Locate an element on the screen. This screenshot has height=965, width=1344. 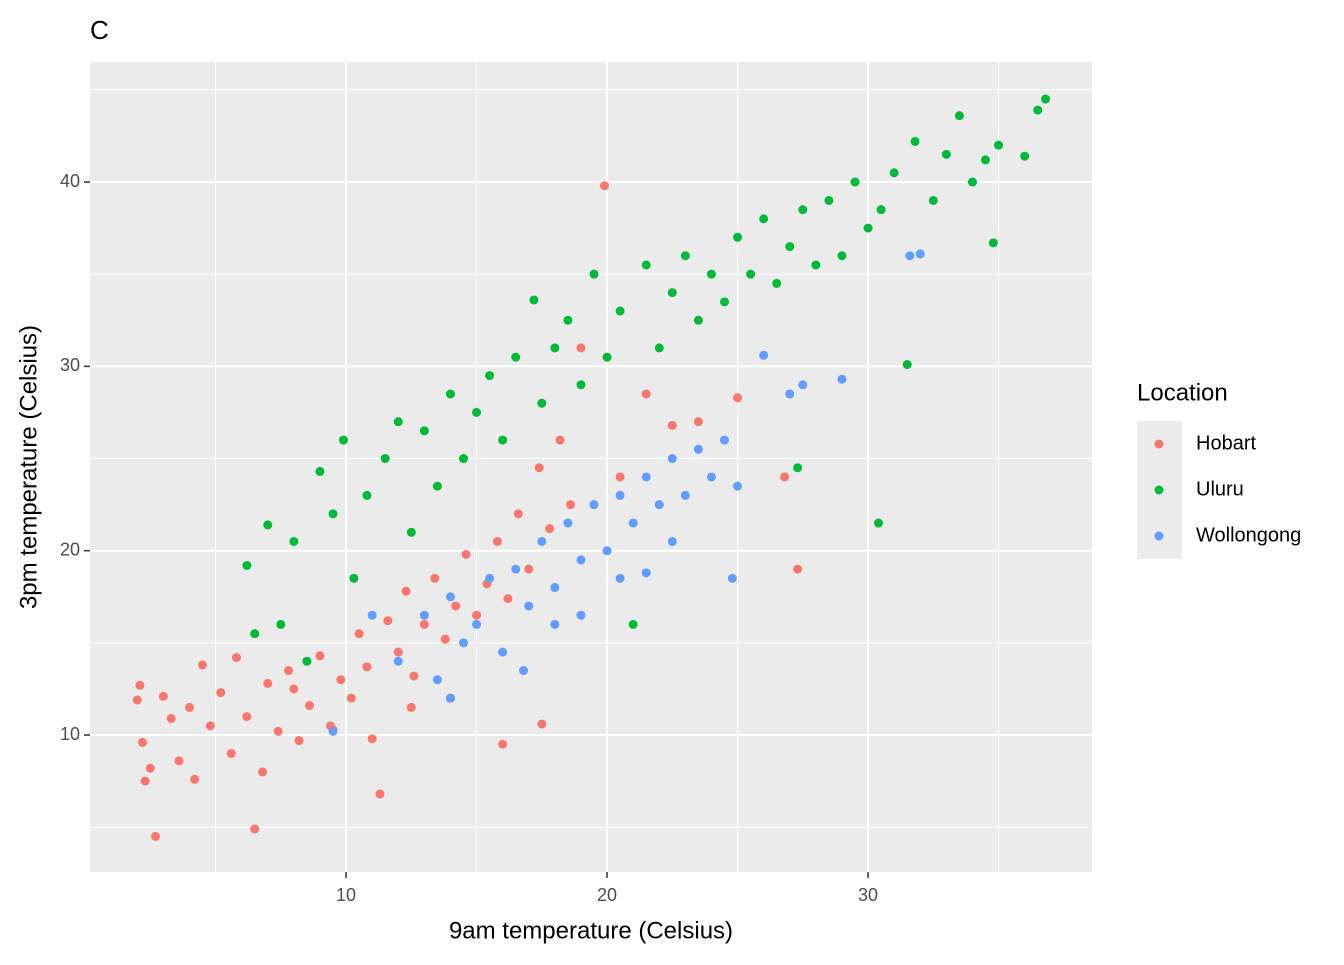
y-axis-title: 3pm temperature (Celsius) is located at coordinates (28, 467).